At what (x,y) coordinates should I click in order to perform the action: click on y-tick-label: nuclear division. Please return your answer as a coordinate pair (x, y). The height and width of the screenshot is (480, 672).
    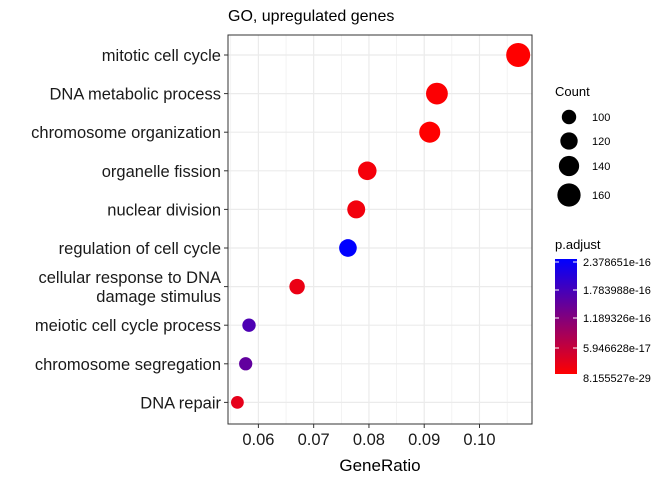
    Looking at the image, I should click on (164, 210).